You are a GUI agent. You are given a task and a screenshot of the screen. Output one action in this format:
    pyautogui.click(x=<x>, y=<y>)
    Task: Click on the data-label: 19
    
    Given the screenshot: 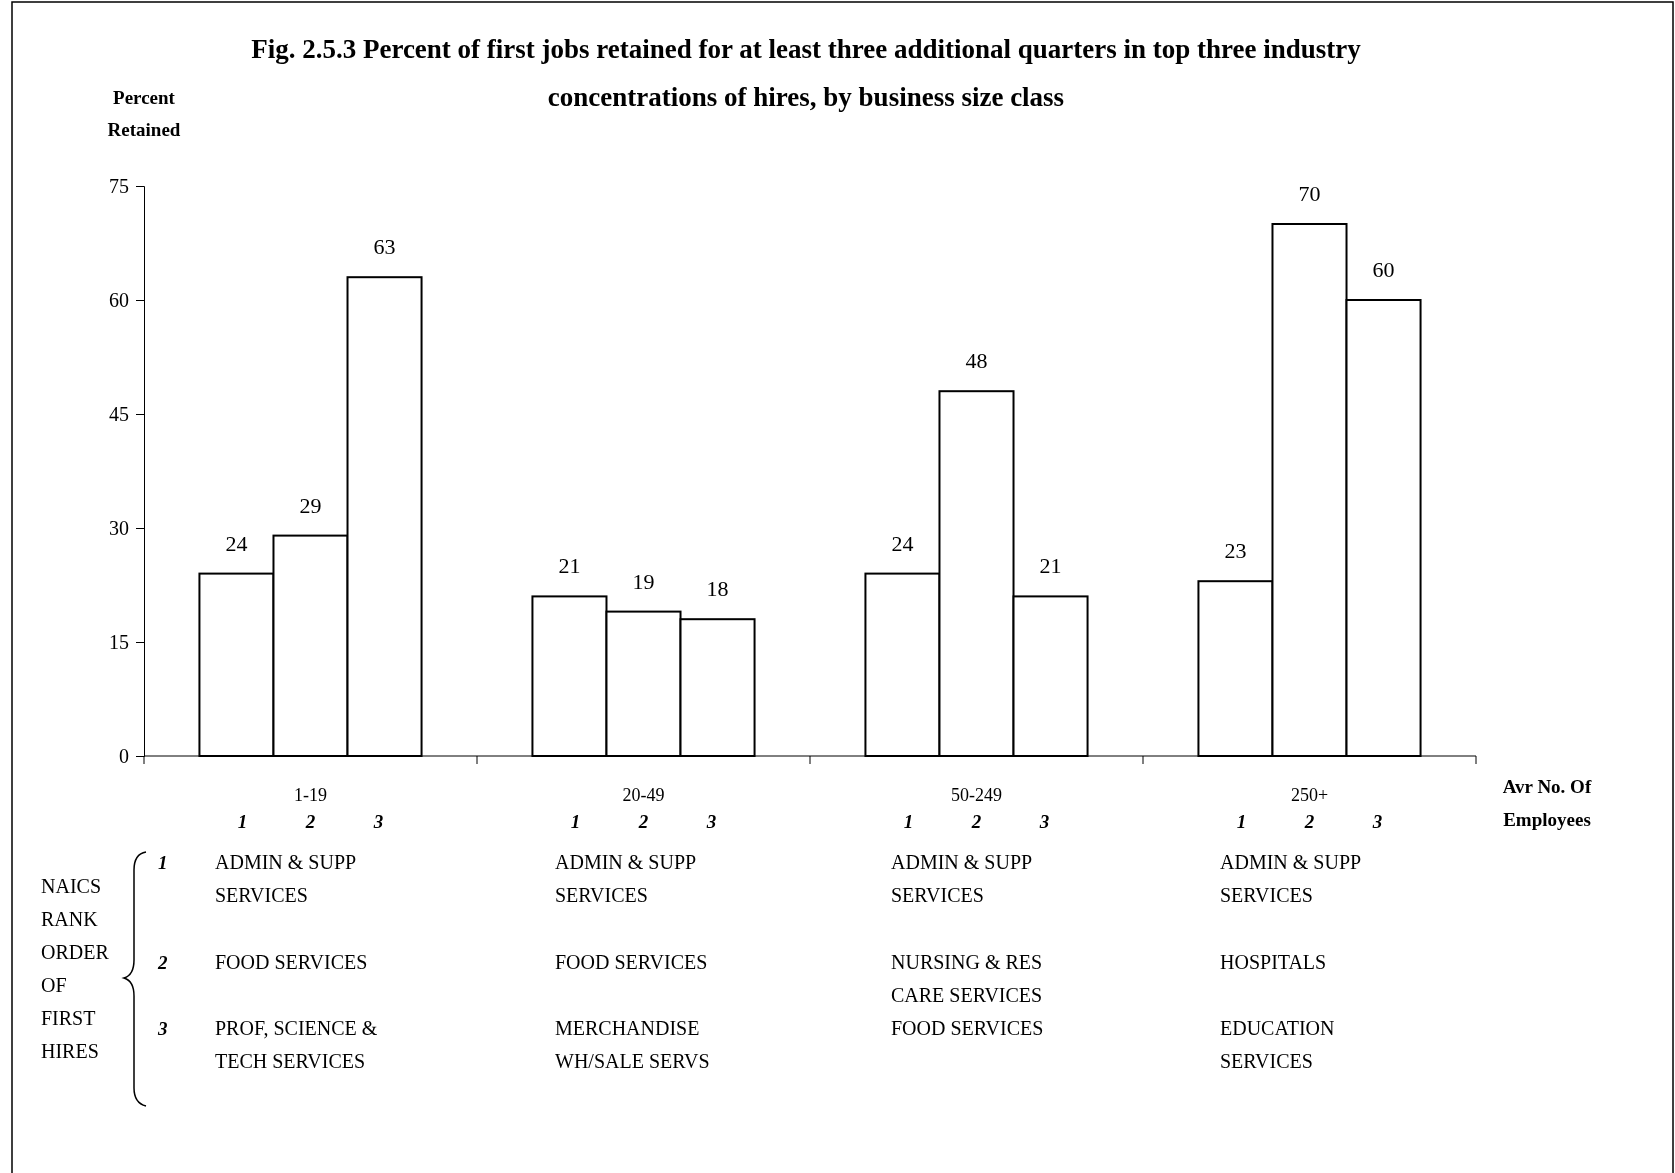 What is the action you would take?
    pyautogui.click(x=643, y=581)
    